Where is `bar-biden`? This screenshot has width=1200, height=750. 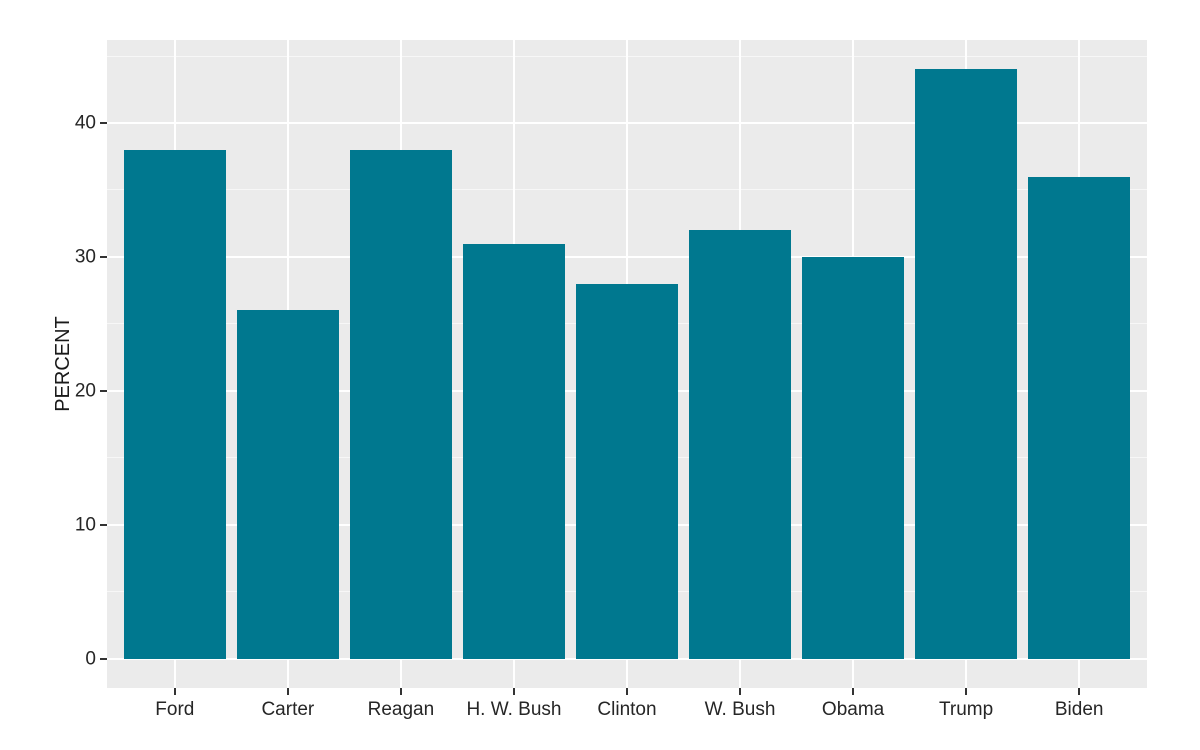
bar-biden is located at coordinates (1079, 417).